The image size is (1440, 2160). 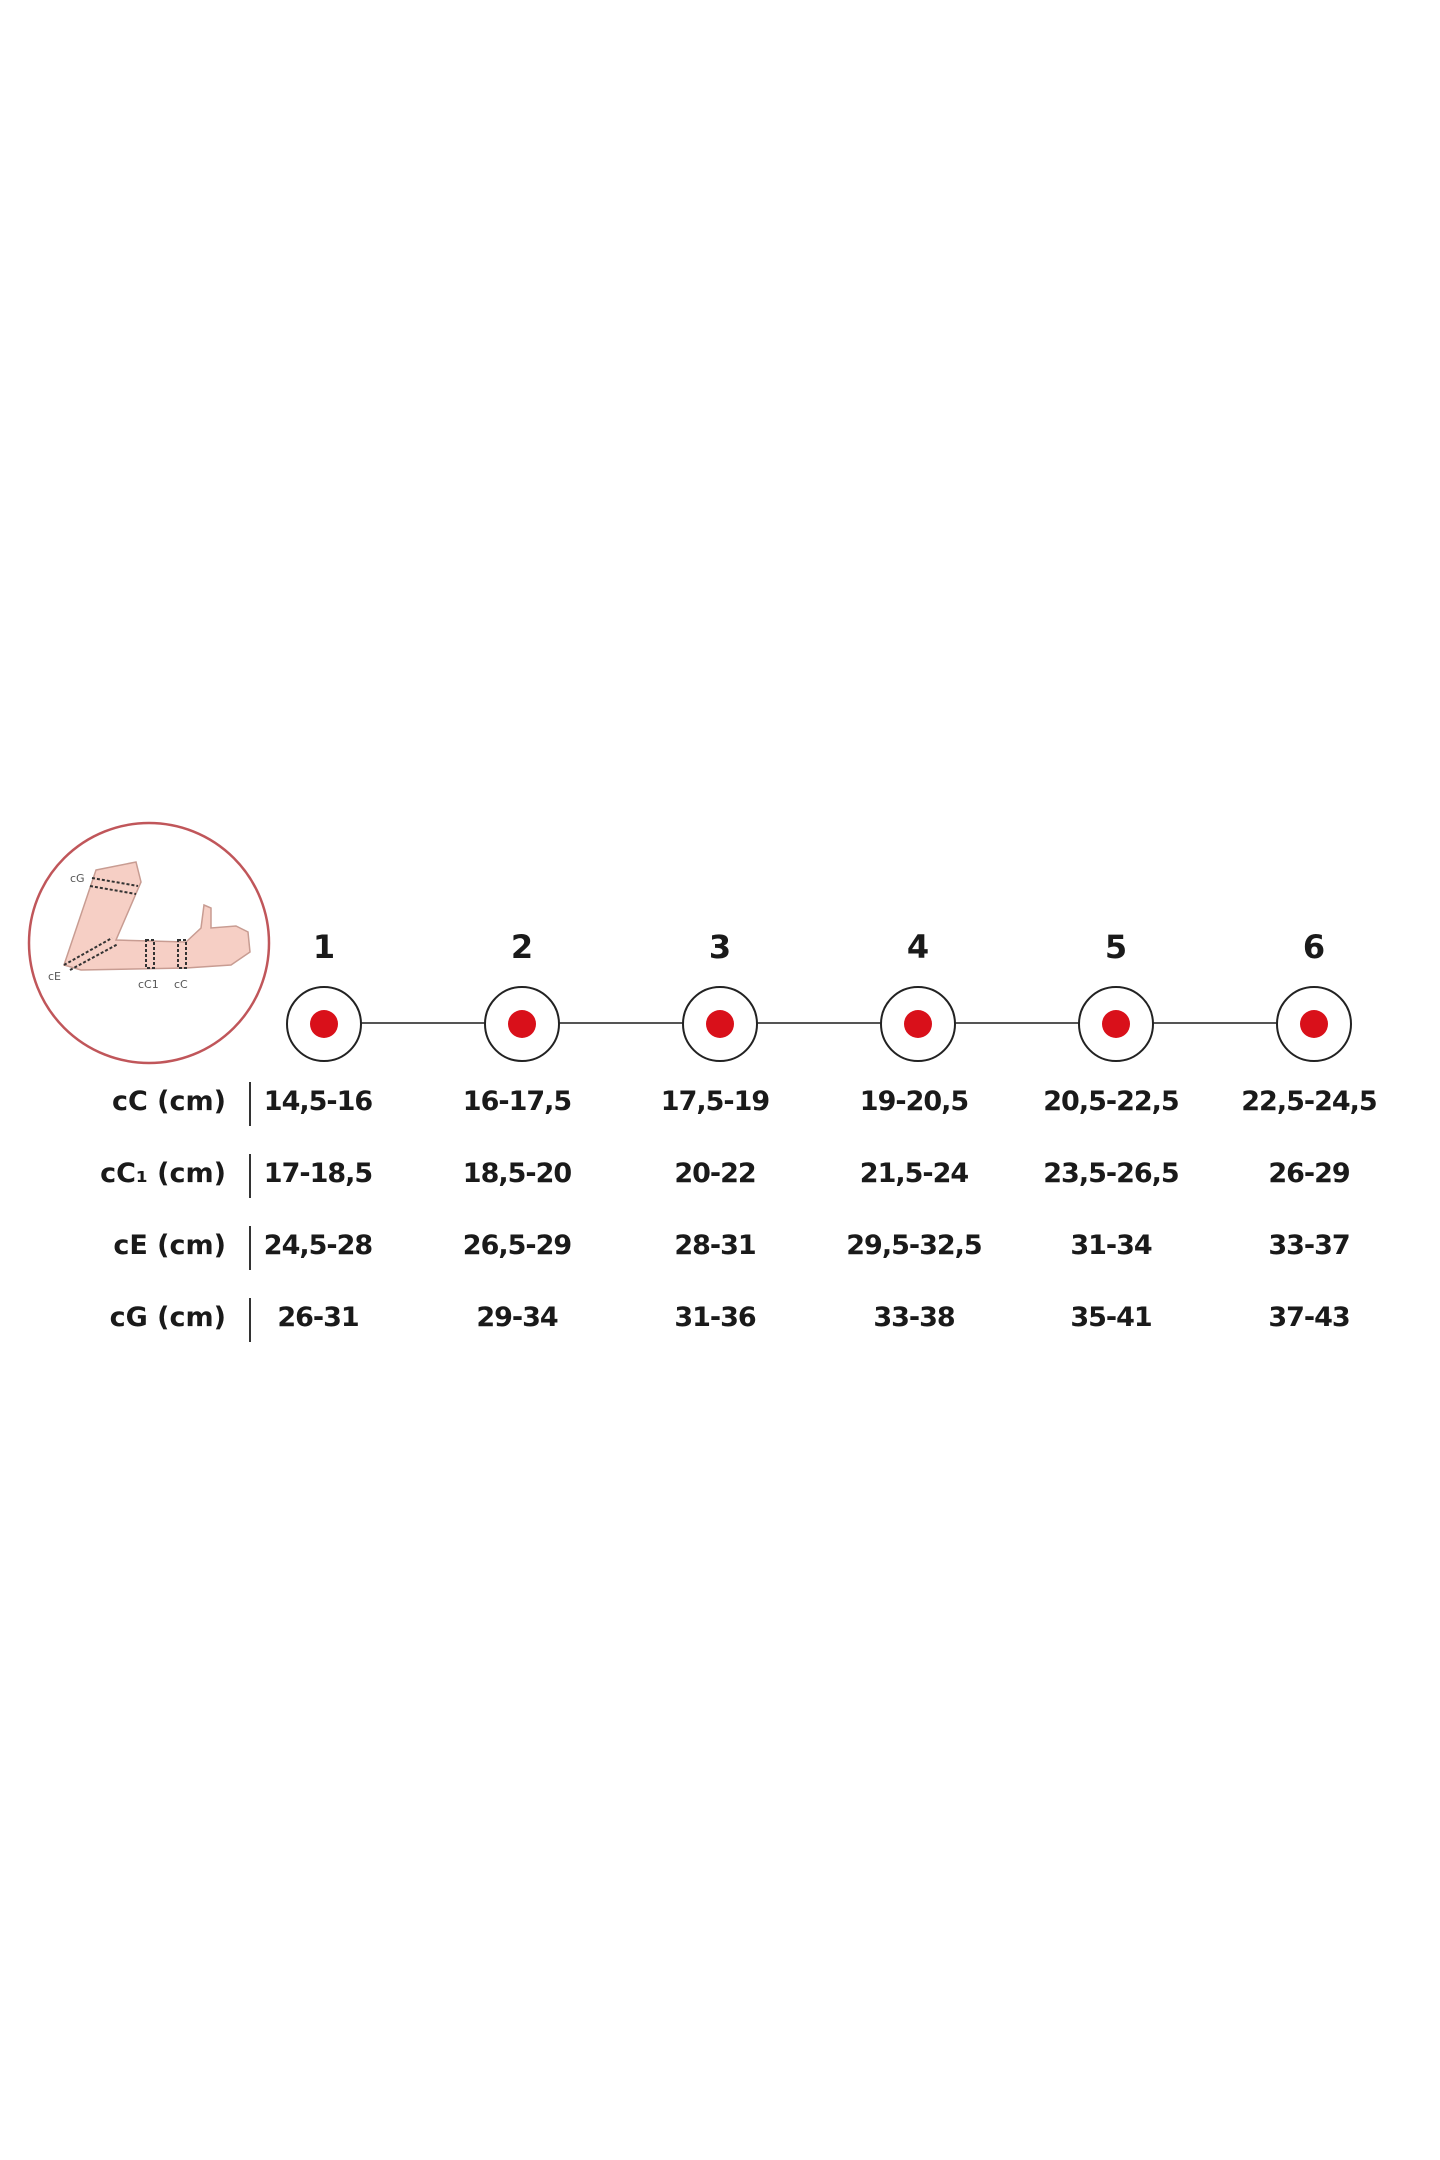 I want to click on label-cC1: cC1, so click(x=148, y=984).